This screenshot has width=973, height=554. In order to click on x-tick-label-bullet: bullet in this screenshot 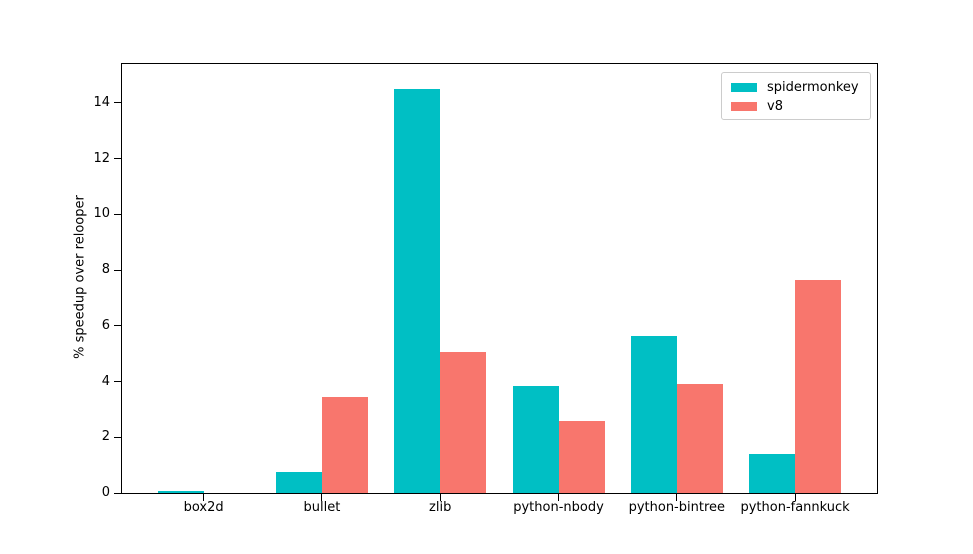, I will do `click(322, 507)`.